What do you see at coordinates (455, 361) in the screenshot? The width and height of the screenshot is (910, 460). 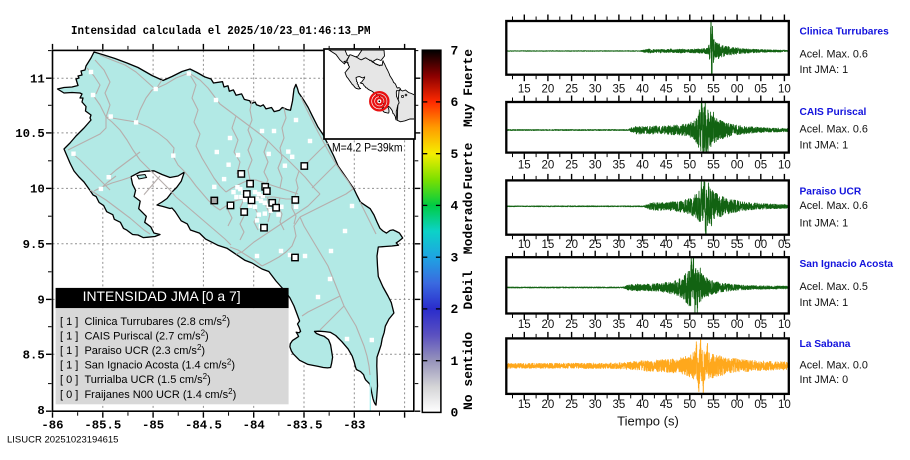 I see `svg-text: 1` at bounding box center [455, 361].